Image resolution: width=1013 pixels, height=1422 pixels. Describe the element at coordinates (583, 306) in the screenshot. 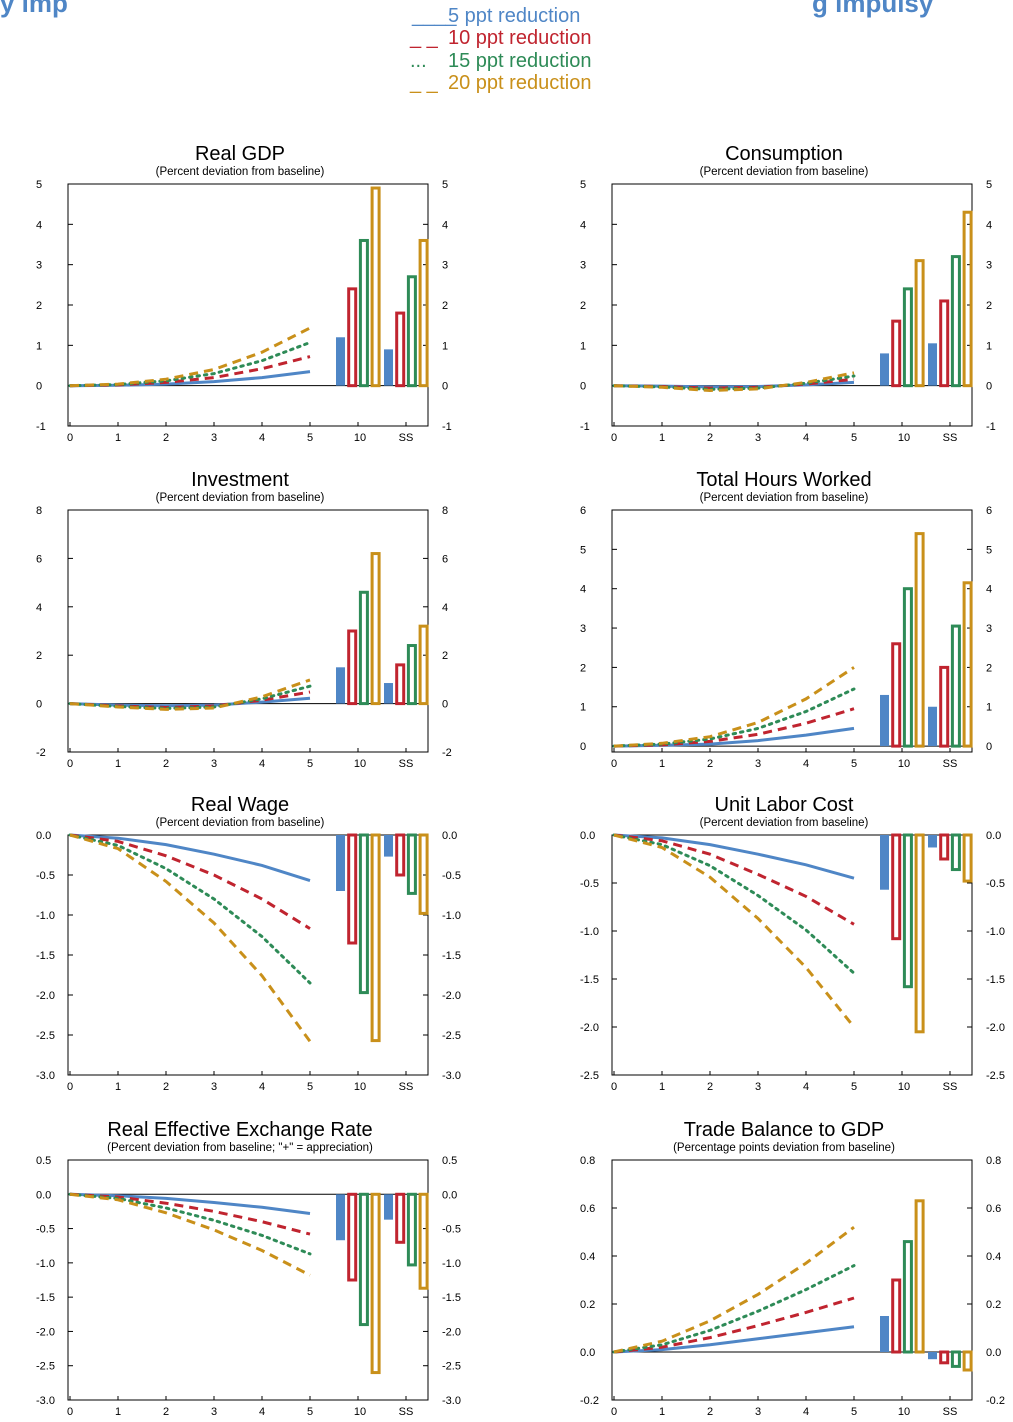

I see `y-tick-label-left: 2` at that location.